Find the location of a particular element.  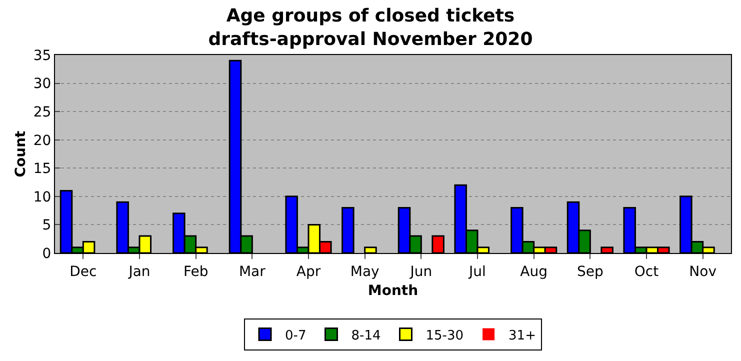

legend-label: 0-7 is located at coordinates (295, 336).